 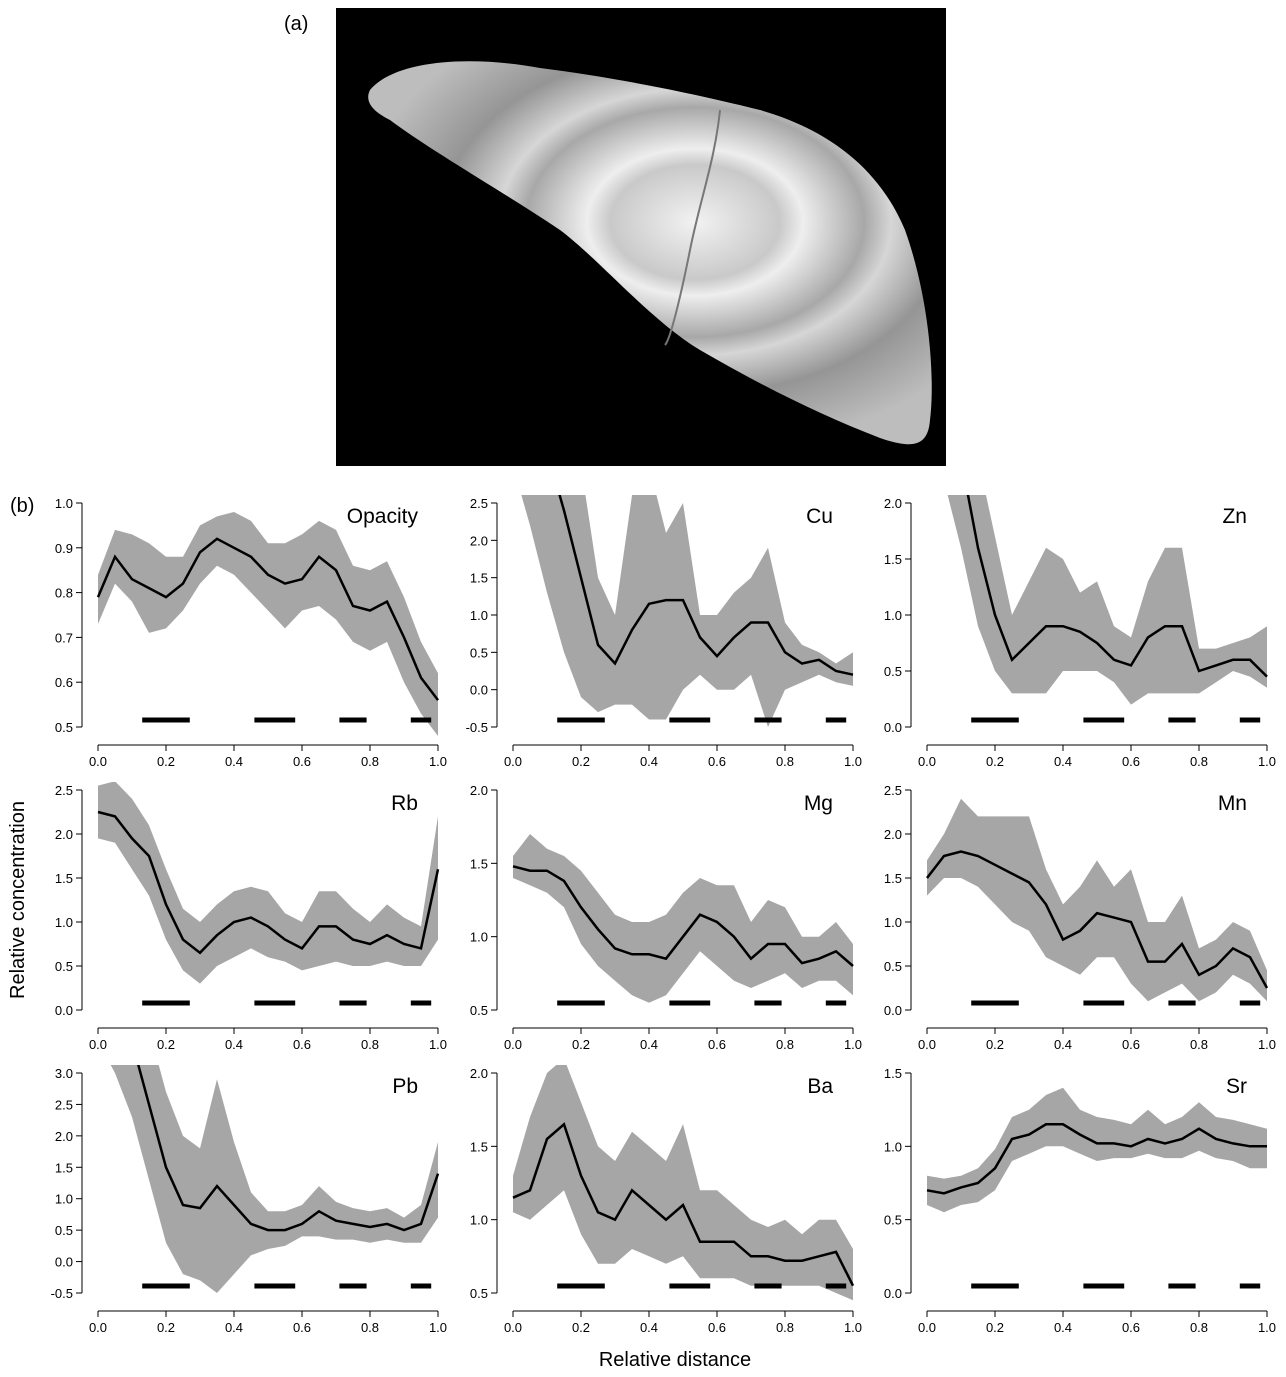 I want to click on panel-title: Ba, so click(x=820, y=1086).